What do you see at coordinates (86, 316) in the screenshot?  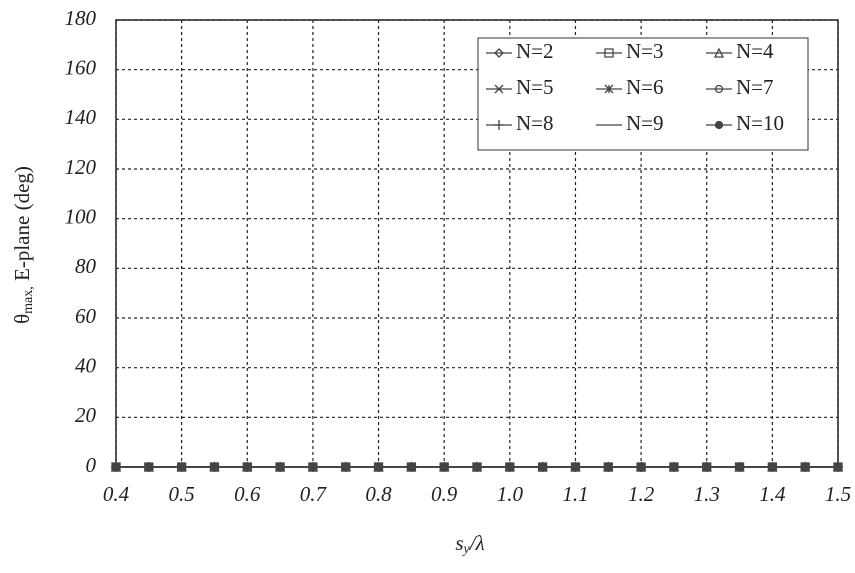 I see `y-tick-label: 60` at bounding box center [86, 316].